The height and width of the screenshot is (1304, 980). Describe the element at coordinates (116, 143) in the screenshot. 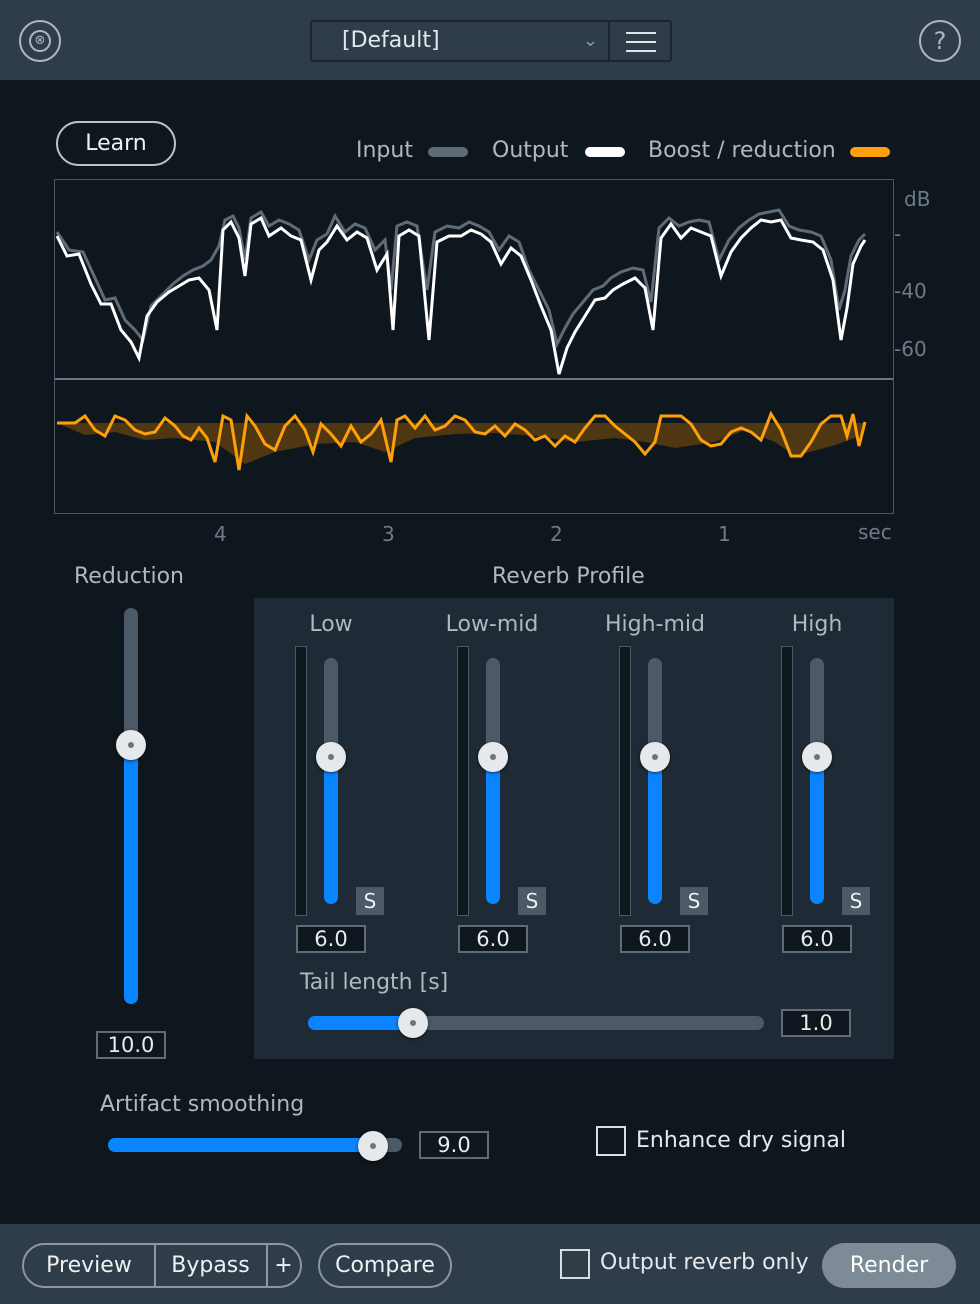

I see `learn-button: Learn` at that location.